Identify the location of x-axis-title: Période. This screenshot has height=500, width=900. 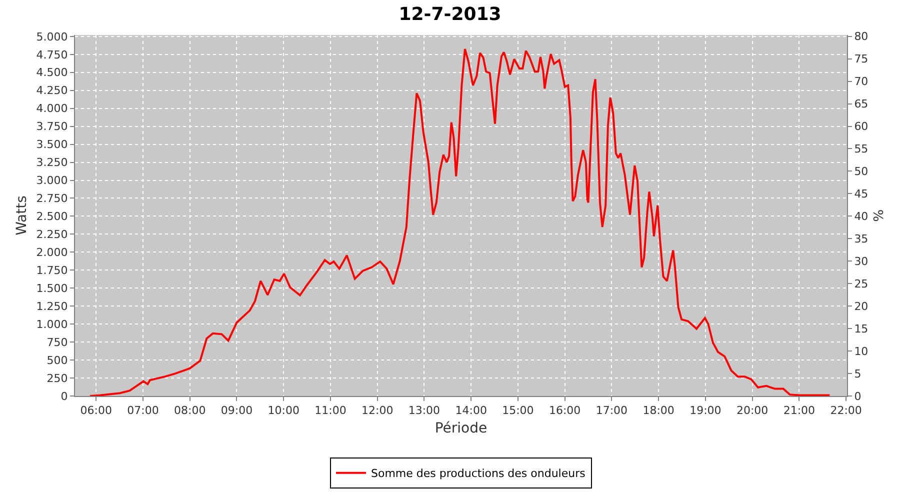
(461, 428).